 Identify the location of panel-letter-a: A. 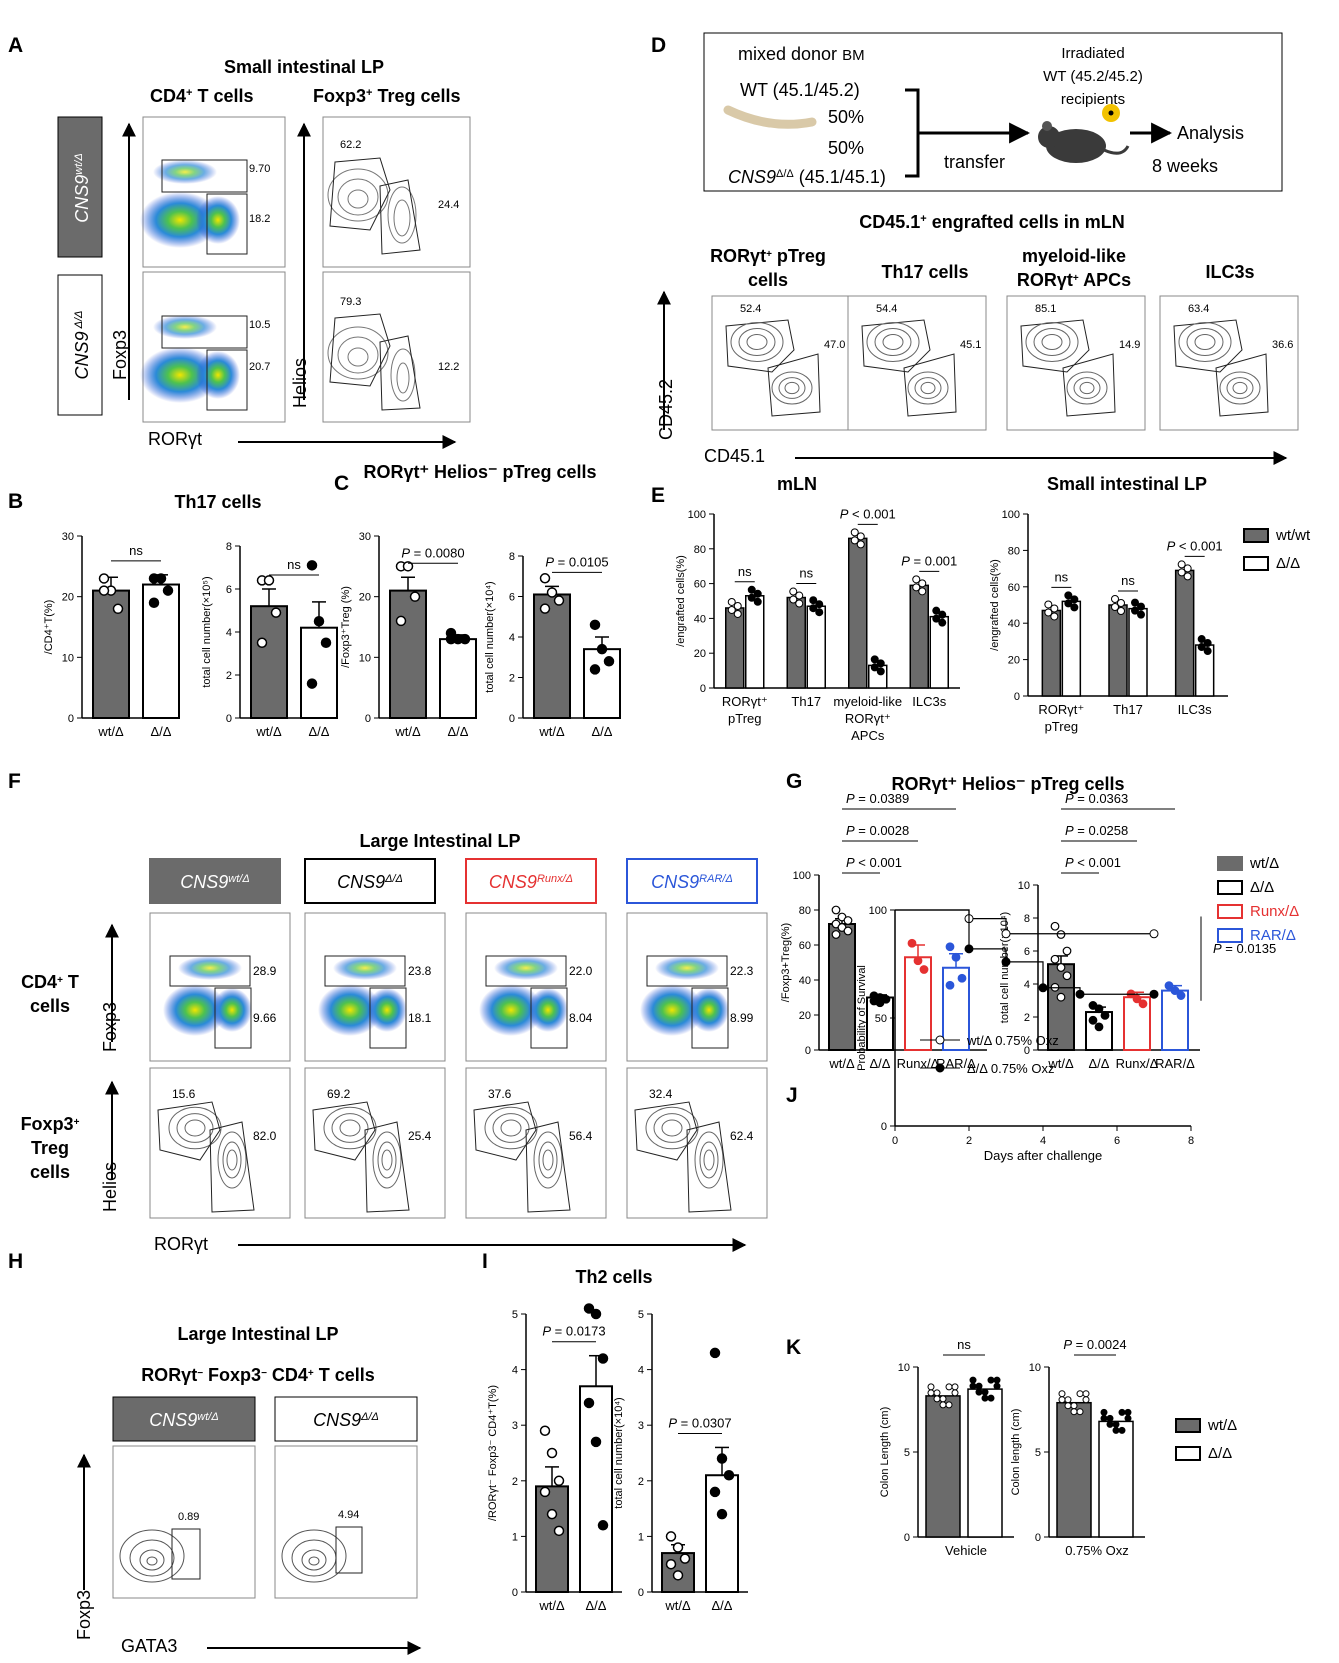
(15, 45).